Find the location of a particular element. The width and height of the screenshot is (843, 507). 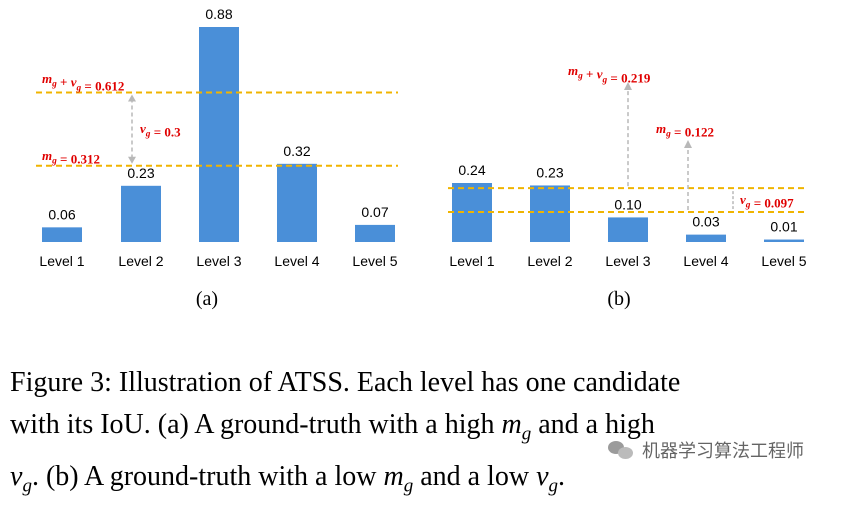

caption-text: . (b) A ground-truth with a low is located at coordinates (207, 476).